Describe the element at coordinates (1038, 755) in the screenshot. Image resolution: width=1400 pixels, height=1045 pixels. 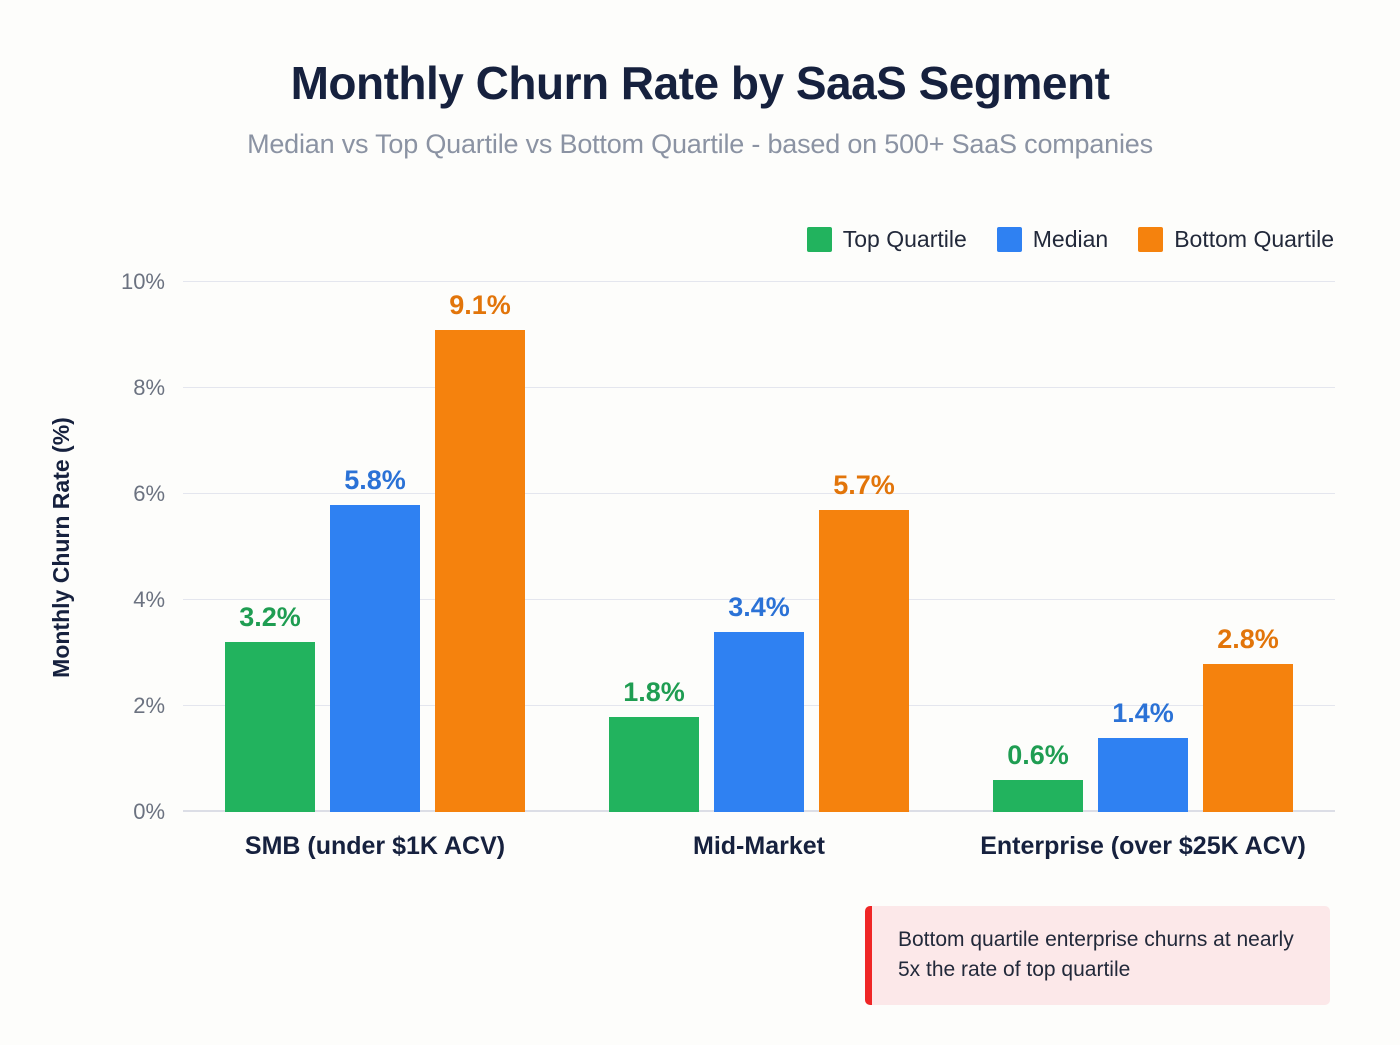
I see `bar-value-label: 0.6%` at that location.